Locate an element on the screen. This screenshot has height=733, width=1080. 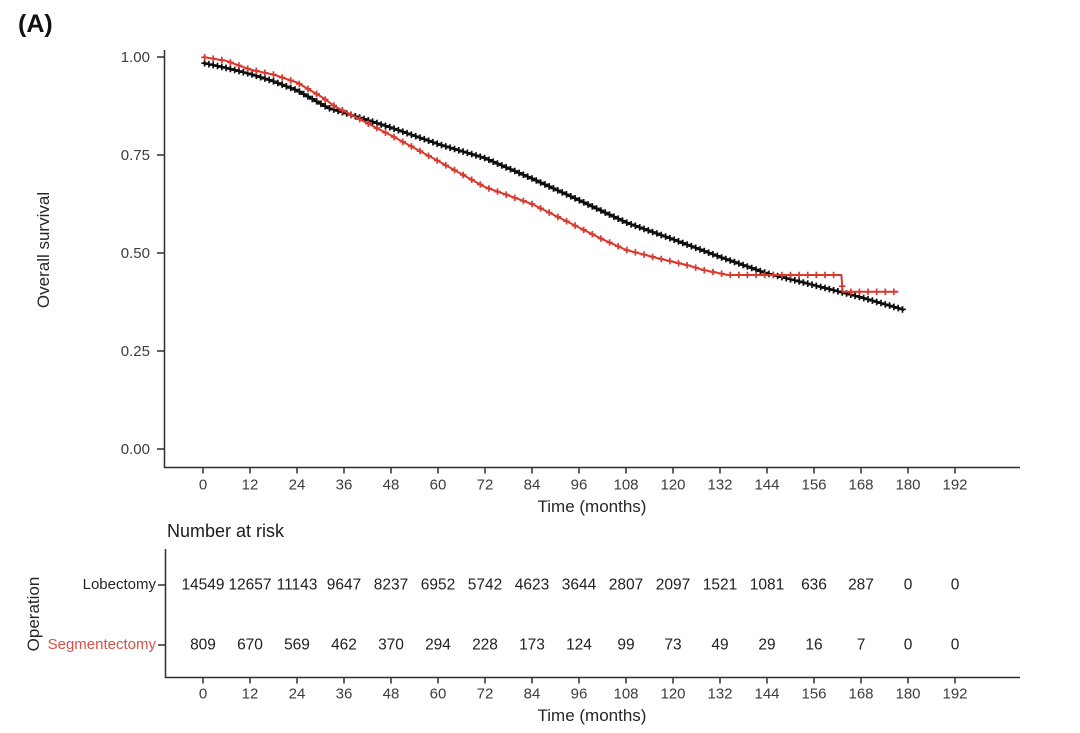
risk-value: 3644 is located at coordinates (579, 585).